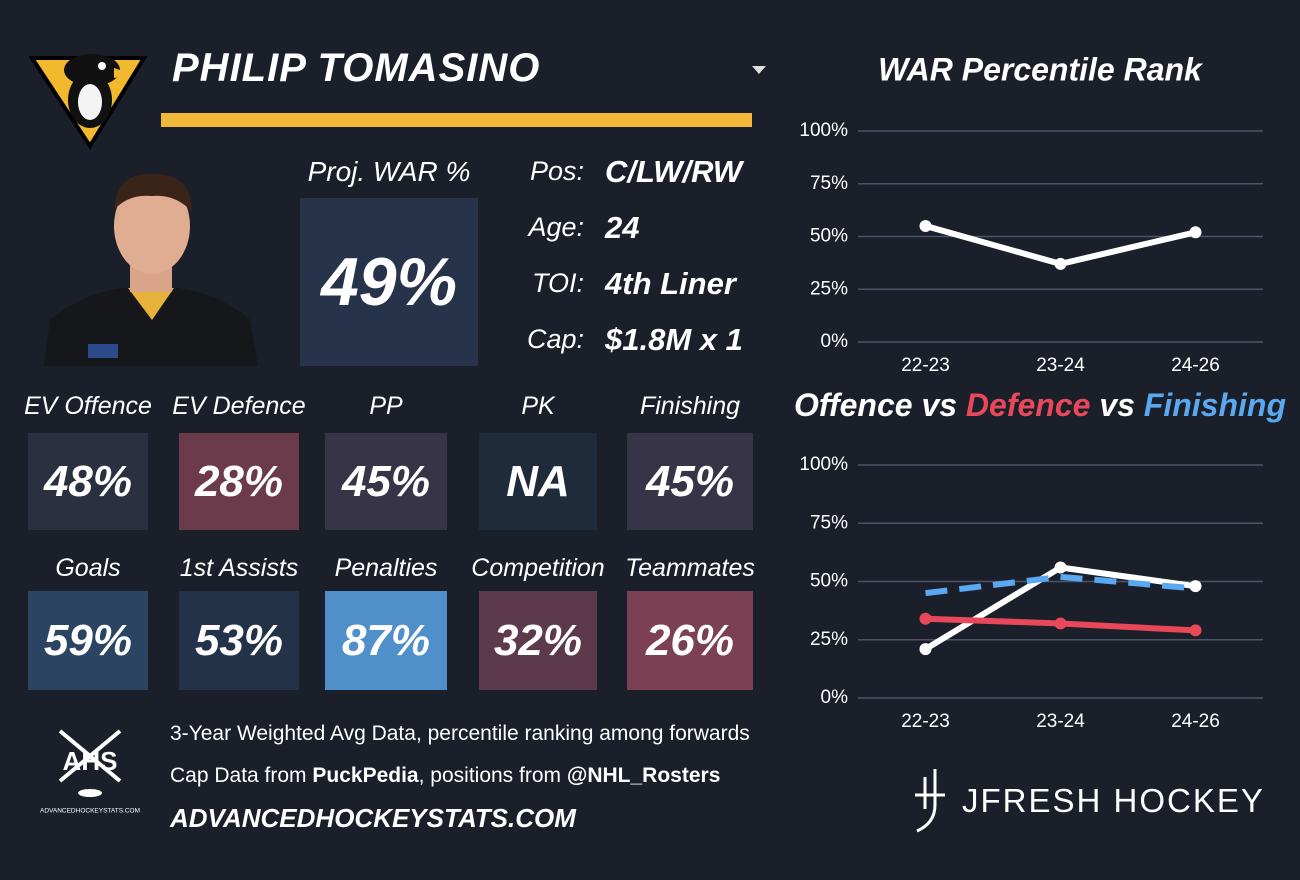 This screenshot has height=880, width=1300. Describe the element at coordinates (1041, 69) in the screenshot. I see `chart-title: WAR Percentile Rank` at that location.